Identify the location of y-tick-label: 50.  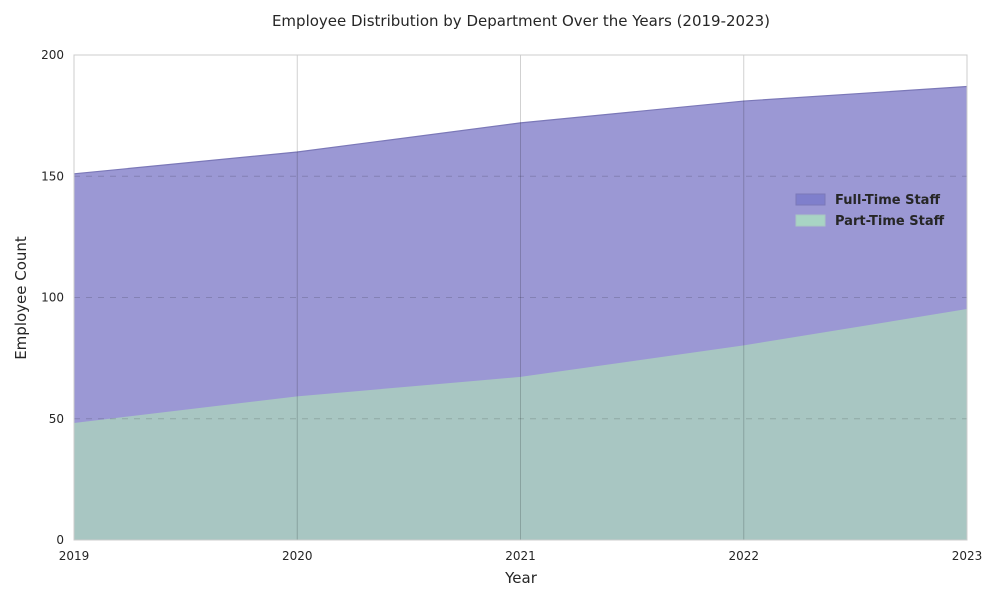
(56, 419).